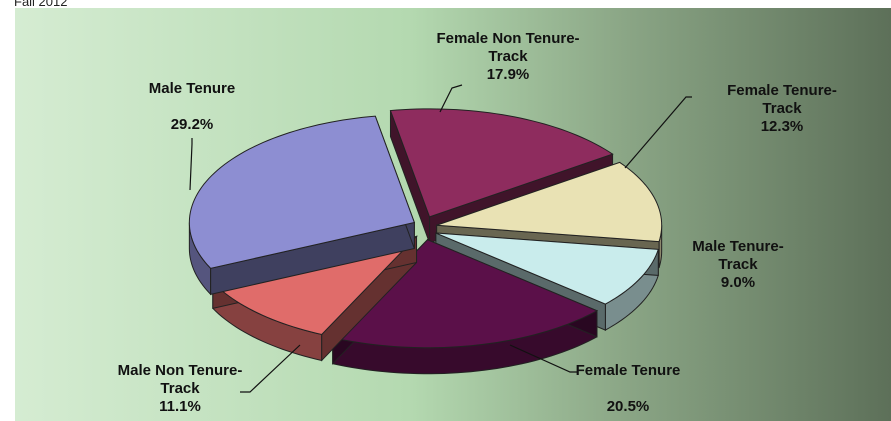 The image size is (891, 421). I want to click on chart-title: Fall 2012, so click(41, 4).